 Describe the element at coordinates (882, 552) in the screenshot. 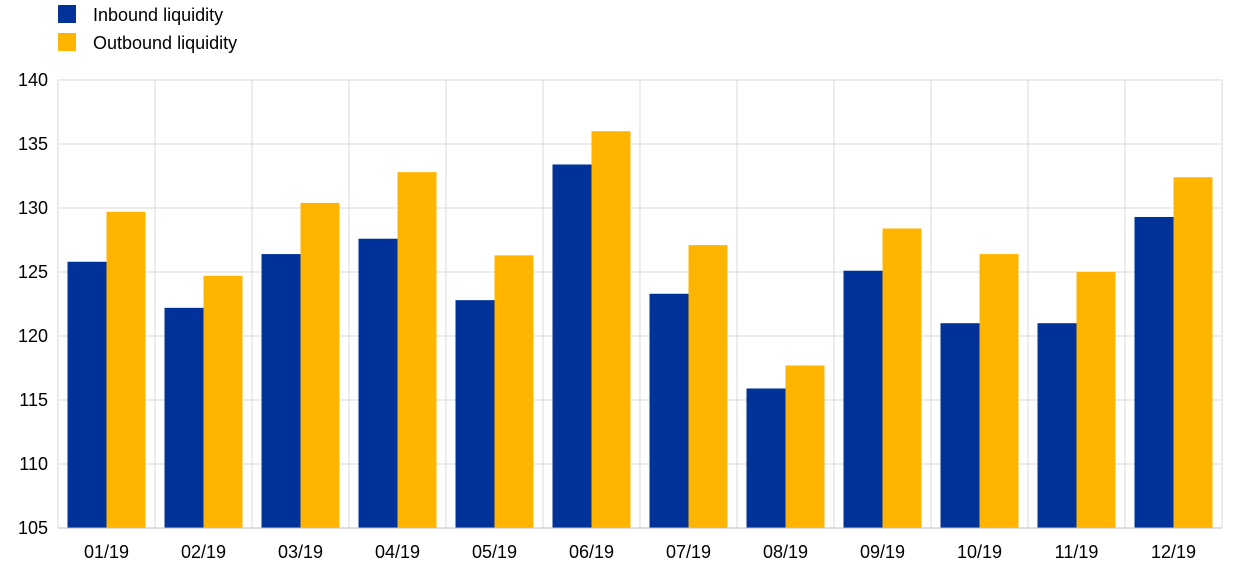

I see `x-tick-label: 09/19` at that location.